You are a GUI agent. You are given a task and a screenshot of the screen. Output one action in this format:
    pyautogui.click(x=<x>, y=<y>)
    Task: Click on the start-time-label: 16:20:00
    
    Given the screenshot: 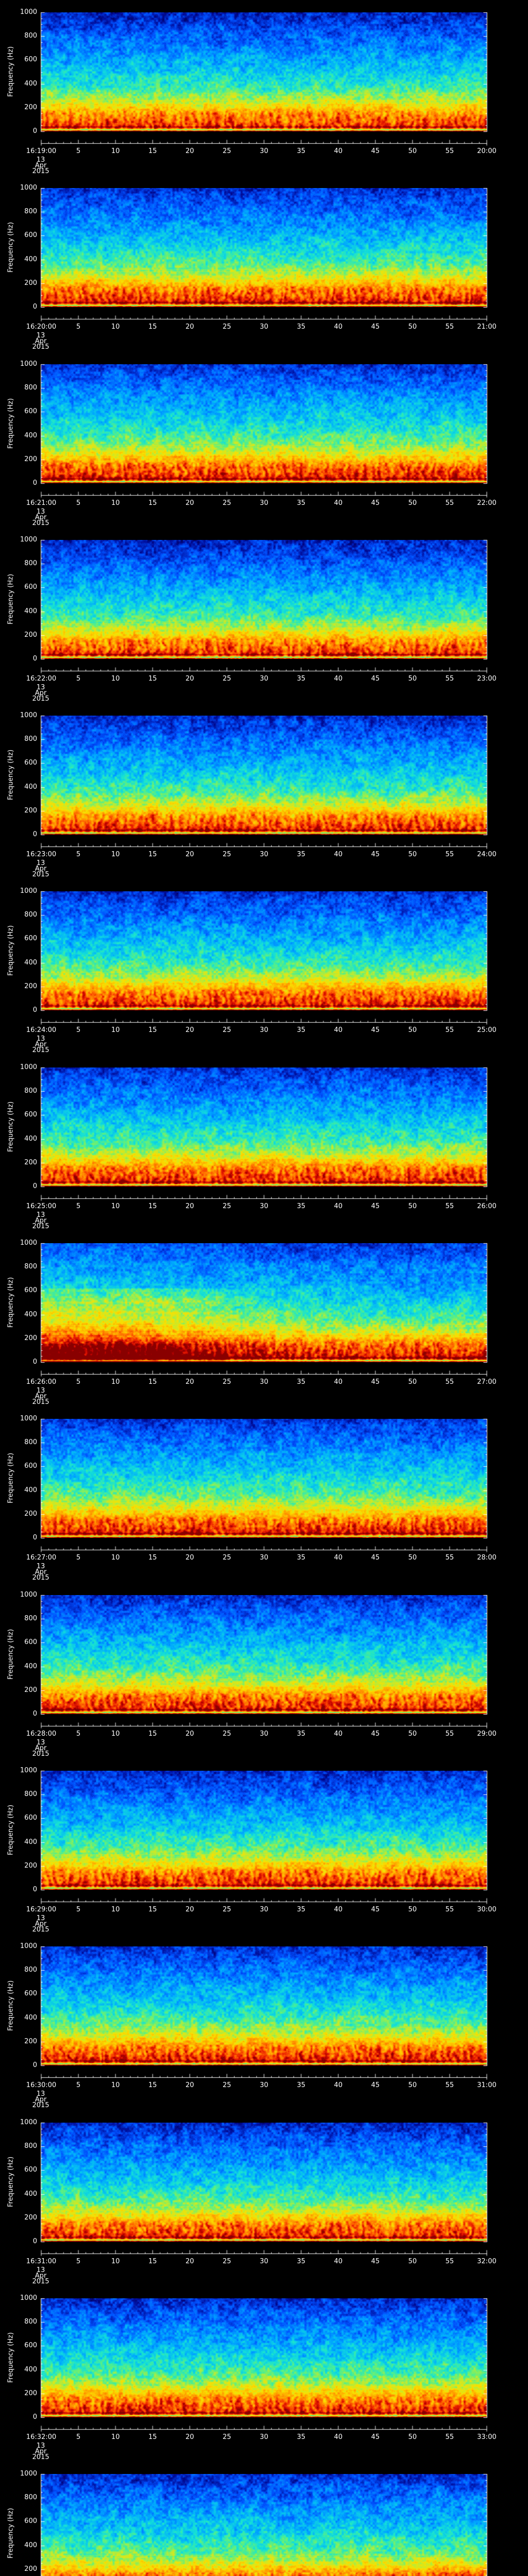 What is the action you would take?
    pyautogui.click(x=41, y=327)
    